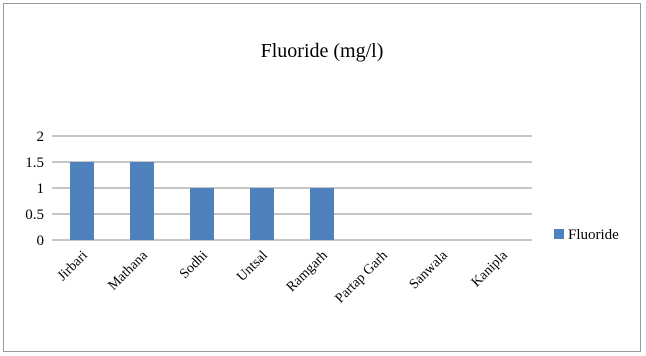  I want to click on x-tick-label: Jirbari, so click(73, 266).